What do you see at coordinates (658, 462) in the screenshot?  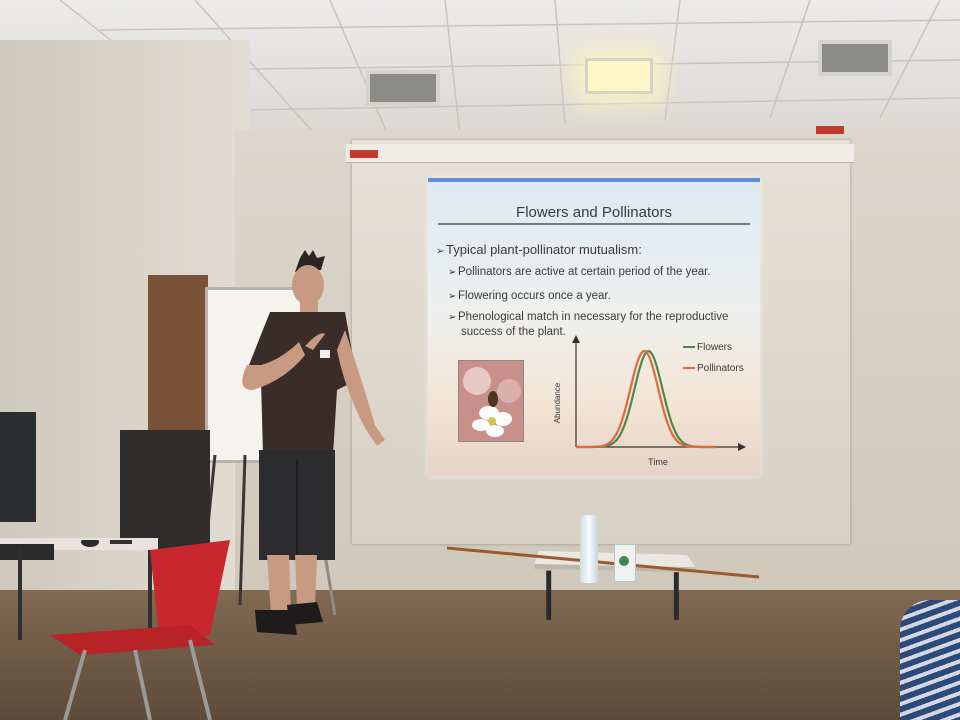 I see `x-axis-label: Time` at bounding box center [658, 462].